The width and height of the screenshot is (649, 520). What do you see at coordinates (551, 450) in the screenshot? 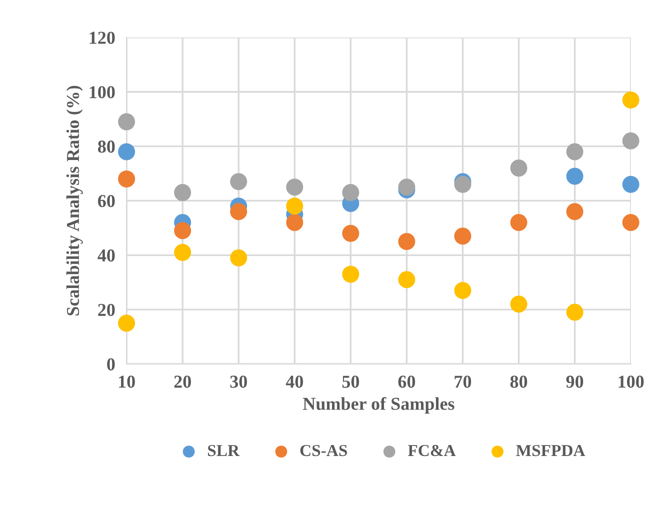
I see `legend-label: MSFPDA` at bounding box center [551, 450].